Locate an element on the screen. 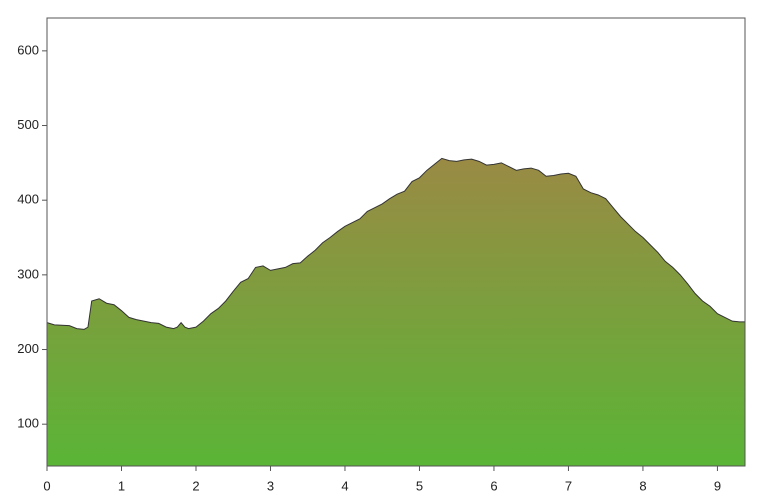 Image resolution: width=765 pixels, height=497 pixels. y-tick-label: 100 is located at coordinates (28, 423).